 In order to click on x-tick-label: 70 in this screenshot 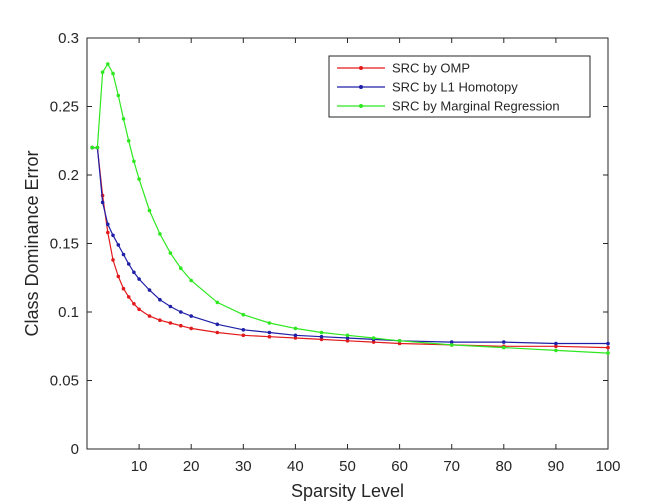, I will do `click(451, 466)`.